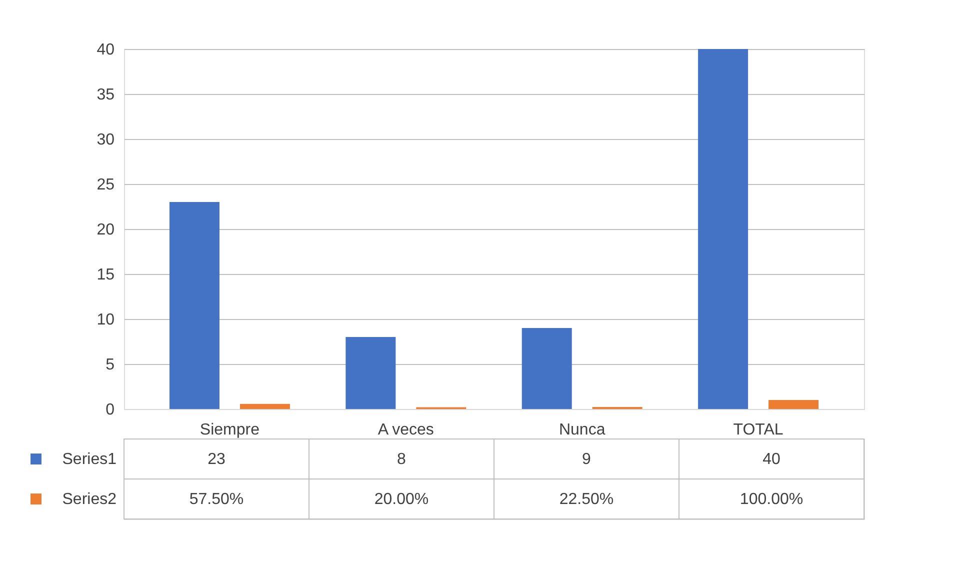 The image size is (955, 580). What do you see at coordinates (105, 275) in the screenshot?
I see `y-tick-label: 15` at bounding box center [105, 275].